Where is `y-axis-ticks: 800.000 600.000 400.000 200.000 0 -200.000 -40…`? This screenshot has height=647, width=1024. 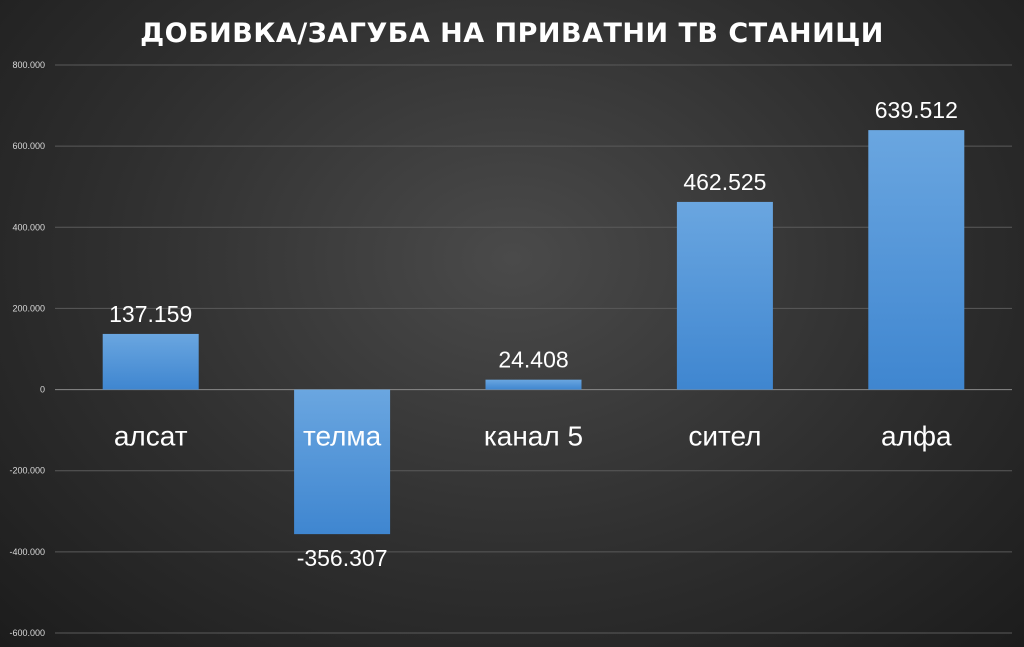
y-axis-ticks: 800.000 600.000 400.000 200.000 0 -200.000 -40… is located at coordinates (27, 349).